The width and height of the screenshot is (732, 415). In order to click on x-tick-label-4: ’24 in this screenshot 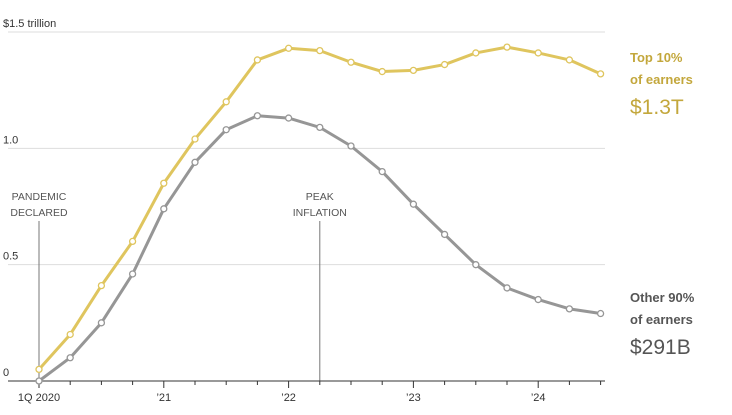, I will do `click(538, 398)`.